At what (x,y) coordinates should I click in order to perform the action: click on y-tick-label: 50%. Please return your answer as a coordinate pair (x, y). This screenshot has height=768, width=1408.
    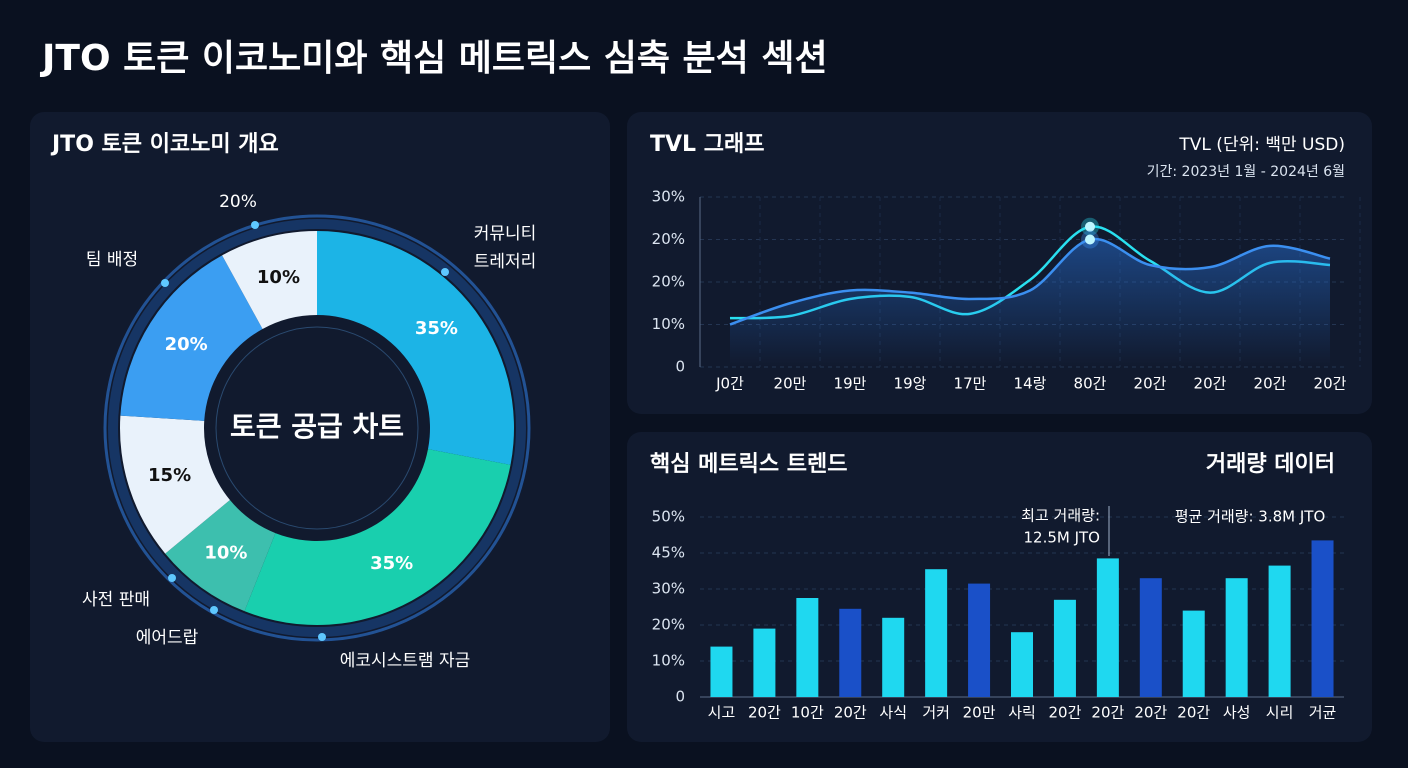
    Looking at the image, I should click on (668, 517).